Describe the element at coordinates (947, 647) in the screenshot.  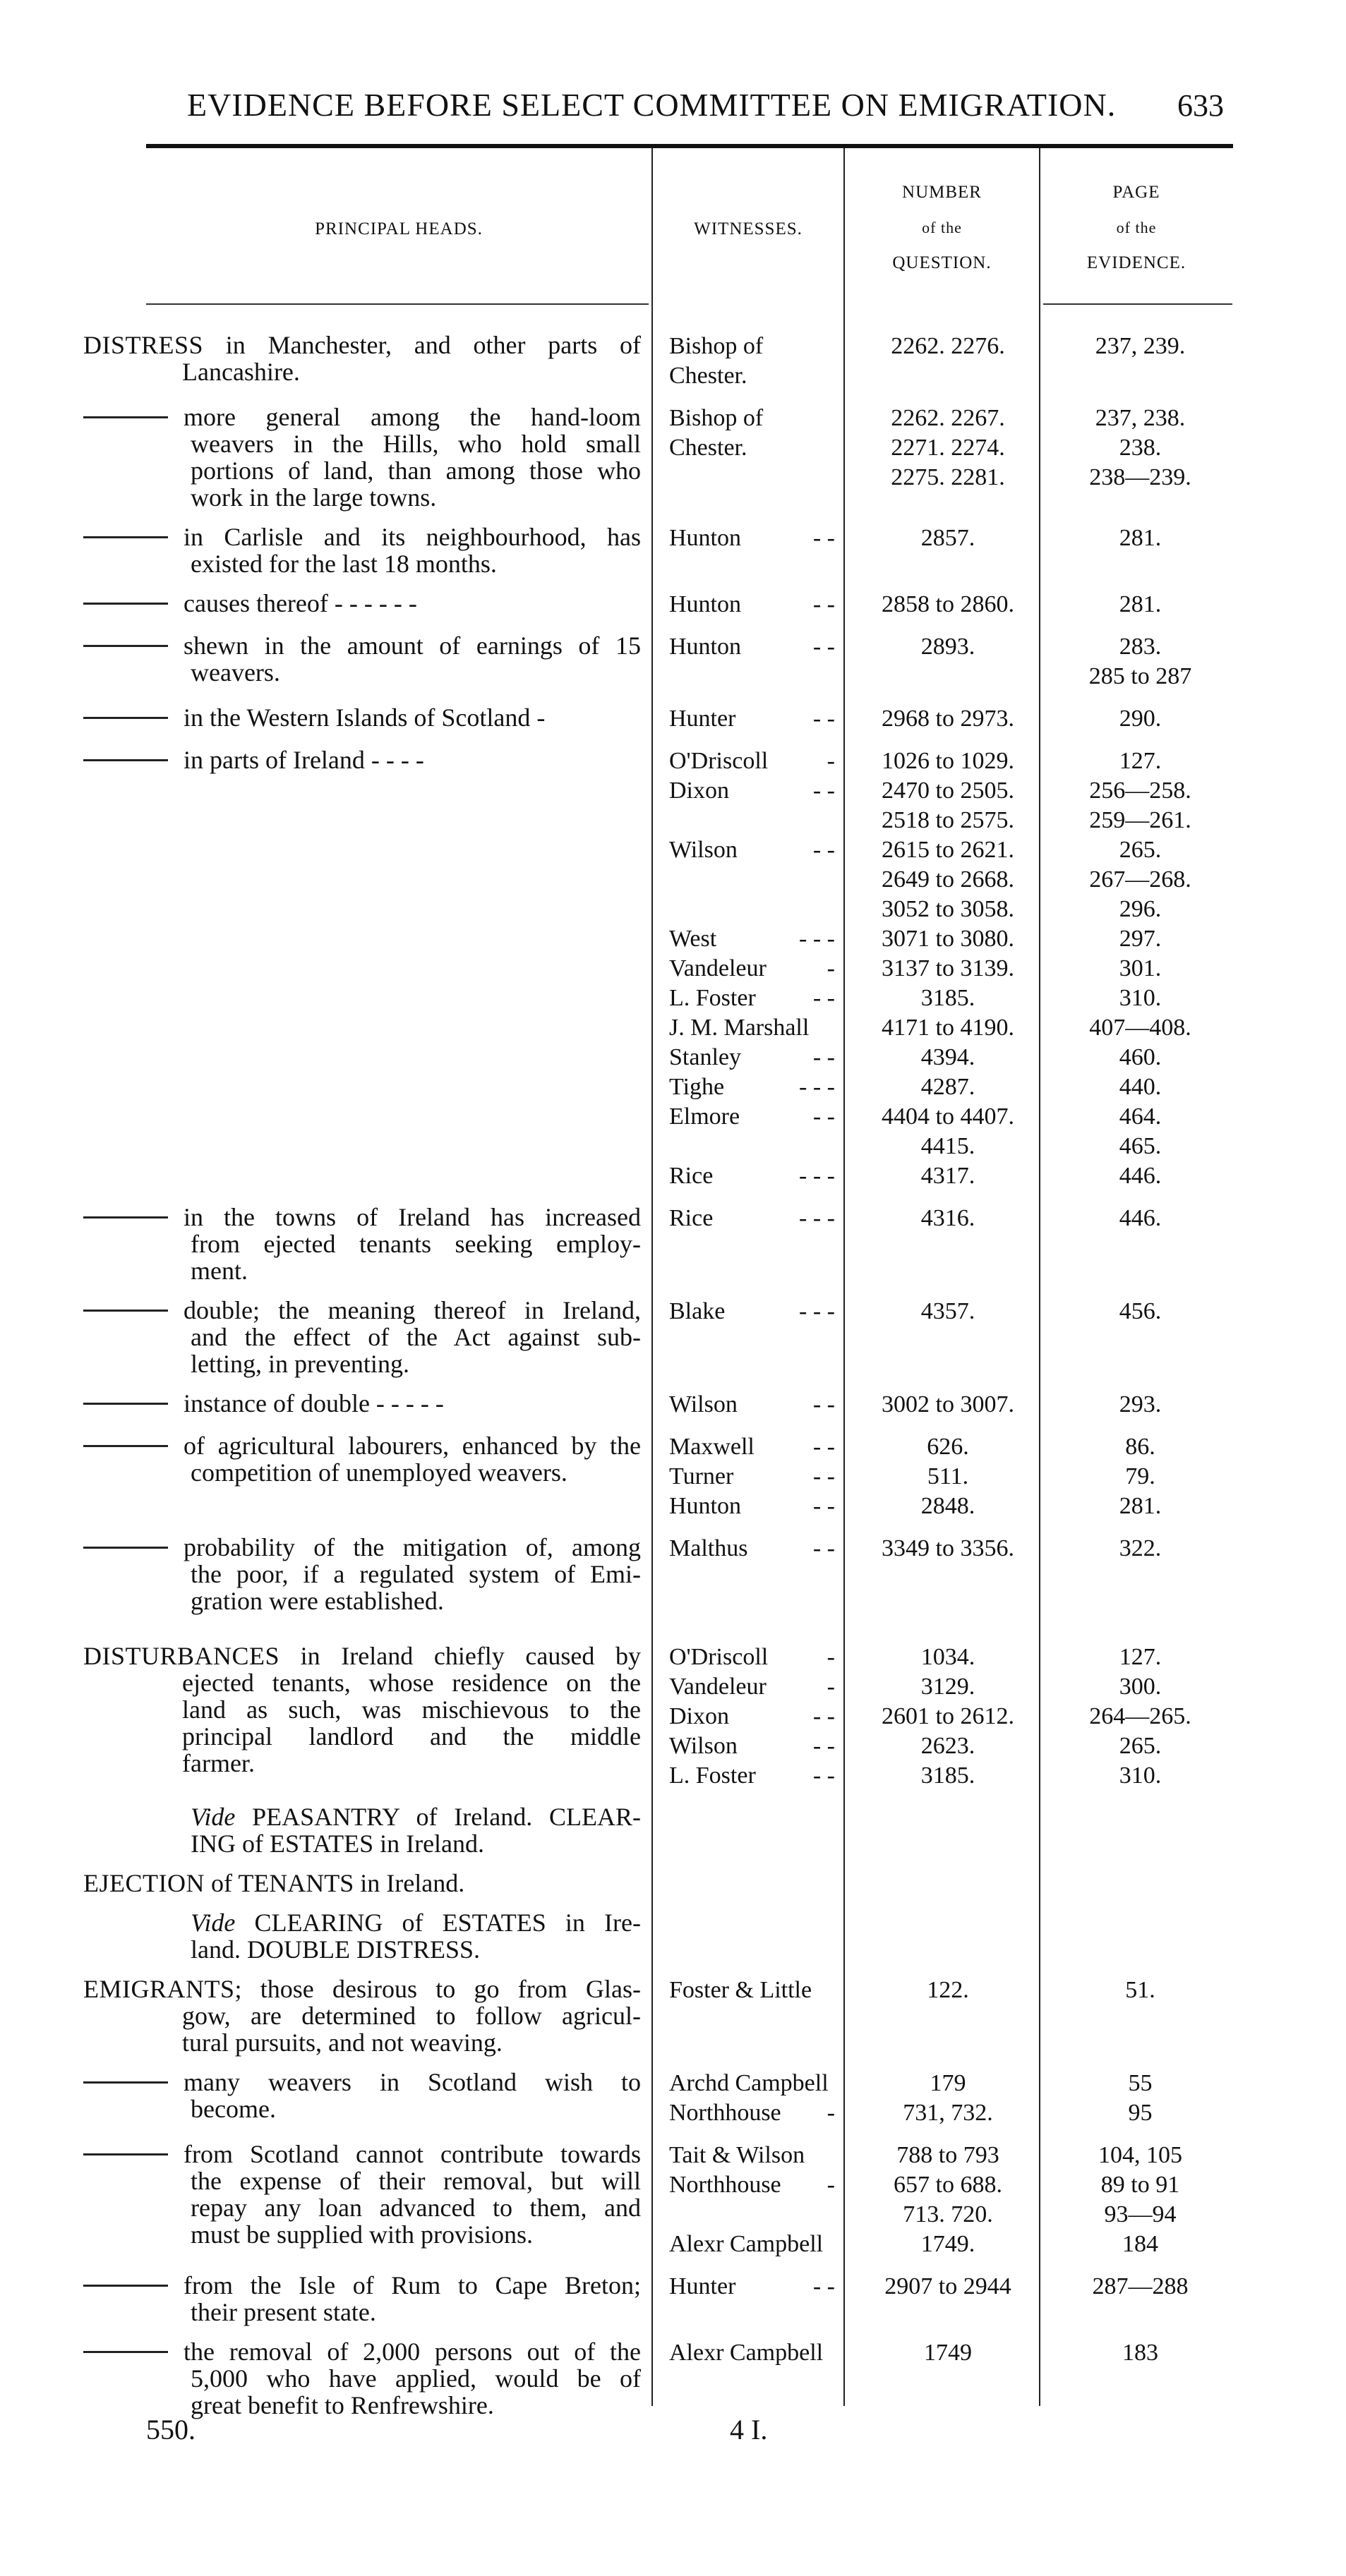
I see `question-number: 2893.` at that location.